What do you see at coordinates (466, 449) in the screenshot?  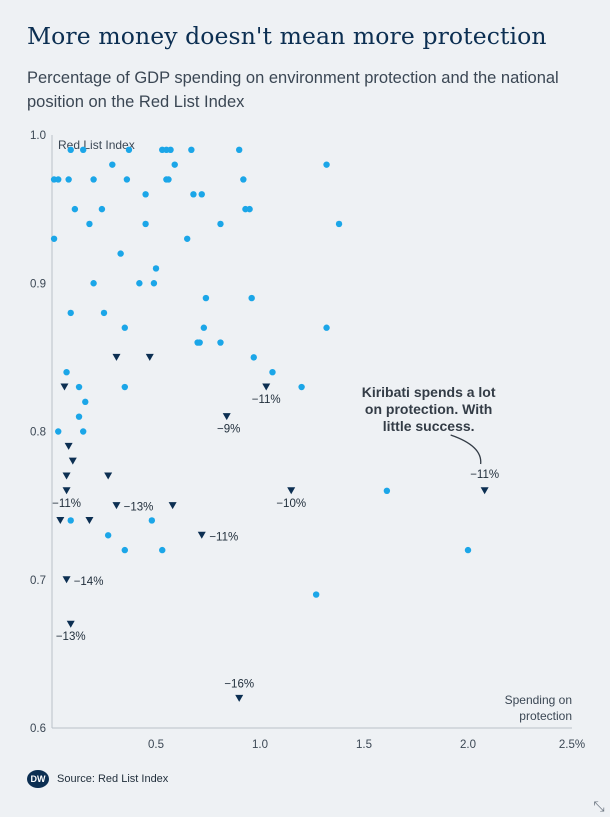 I see `annotation-leader-line` at bounding box center [466, 449].